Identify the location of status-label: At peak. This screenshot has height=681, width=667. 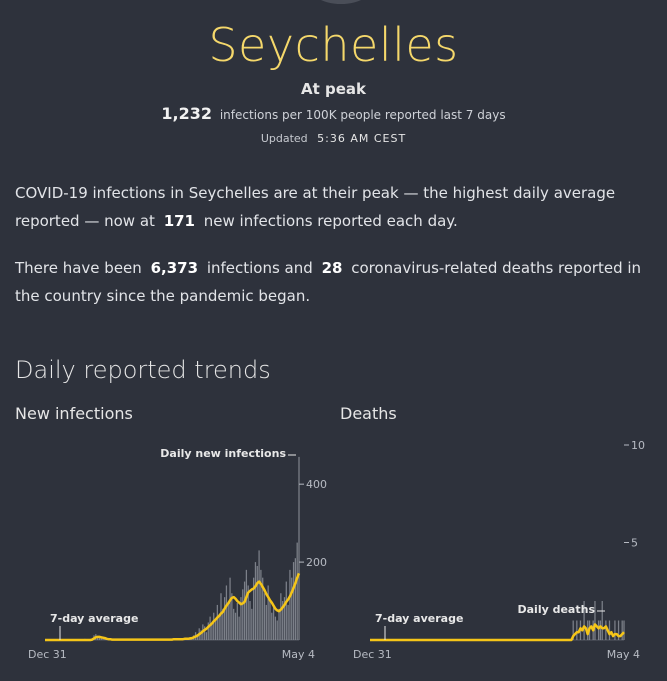
(333, 89).